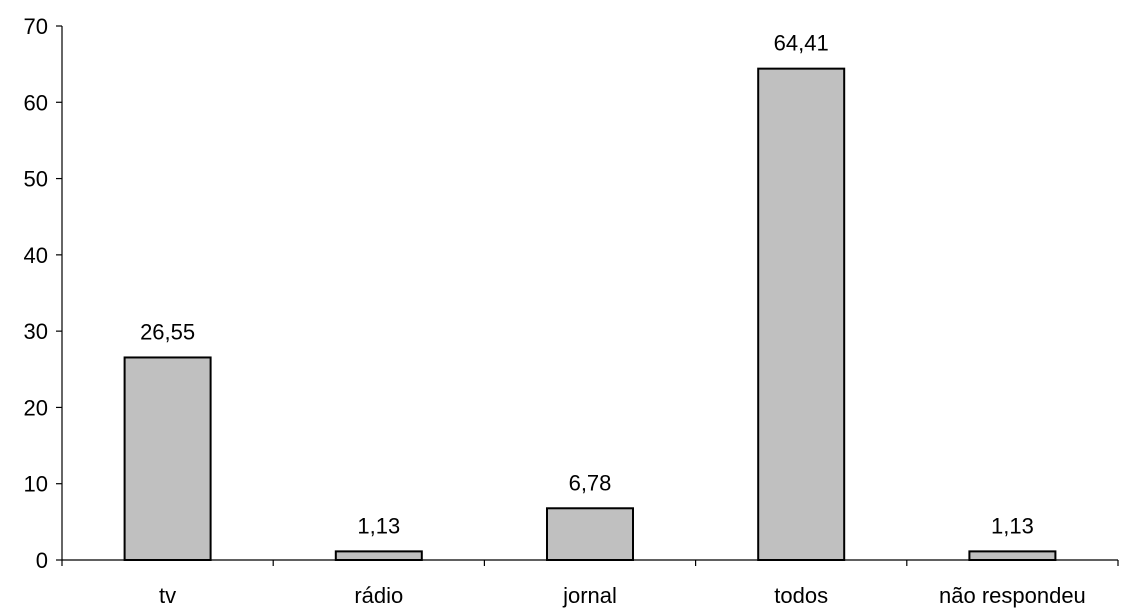 This screenshot has width=1131, height=610. Describe the element at coordinates (801, 595) in the screenshot. I see `x-category-label: todos` at that location.